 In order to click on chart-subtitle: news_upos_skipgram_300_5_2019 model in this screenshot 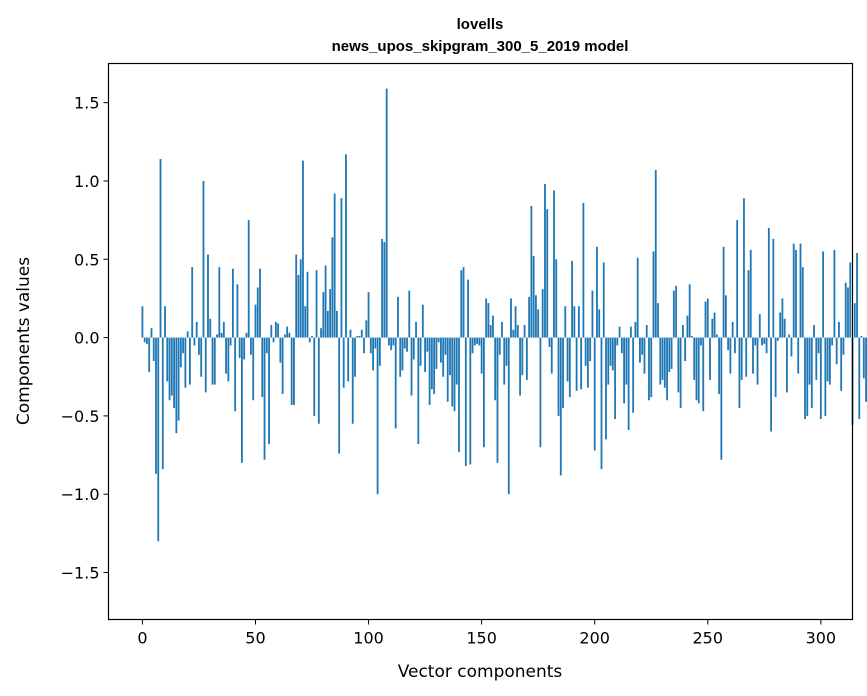, I will do `click(480, 46)`.